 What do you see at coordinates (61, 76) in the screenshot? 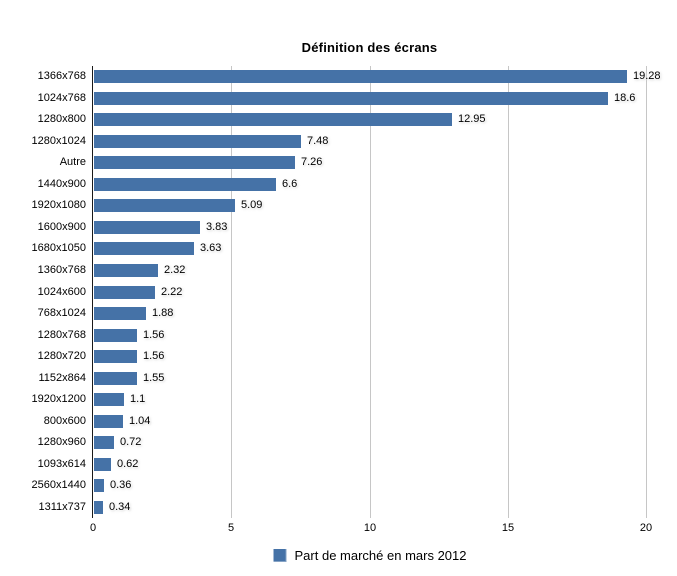
I see `category-label: 1366x768` at bounding box center [61, 76].